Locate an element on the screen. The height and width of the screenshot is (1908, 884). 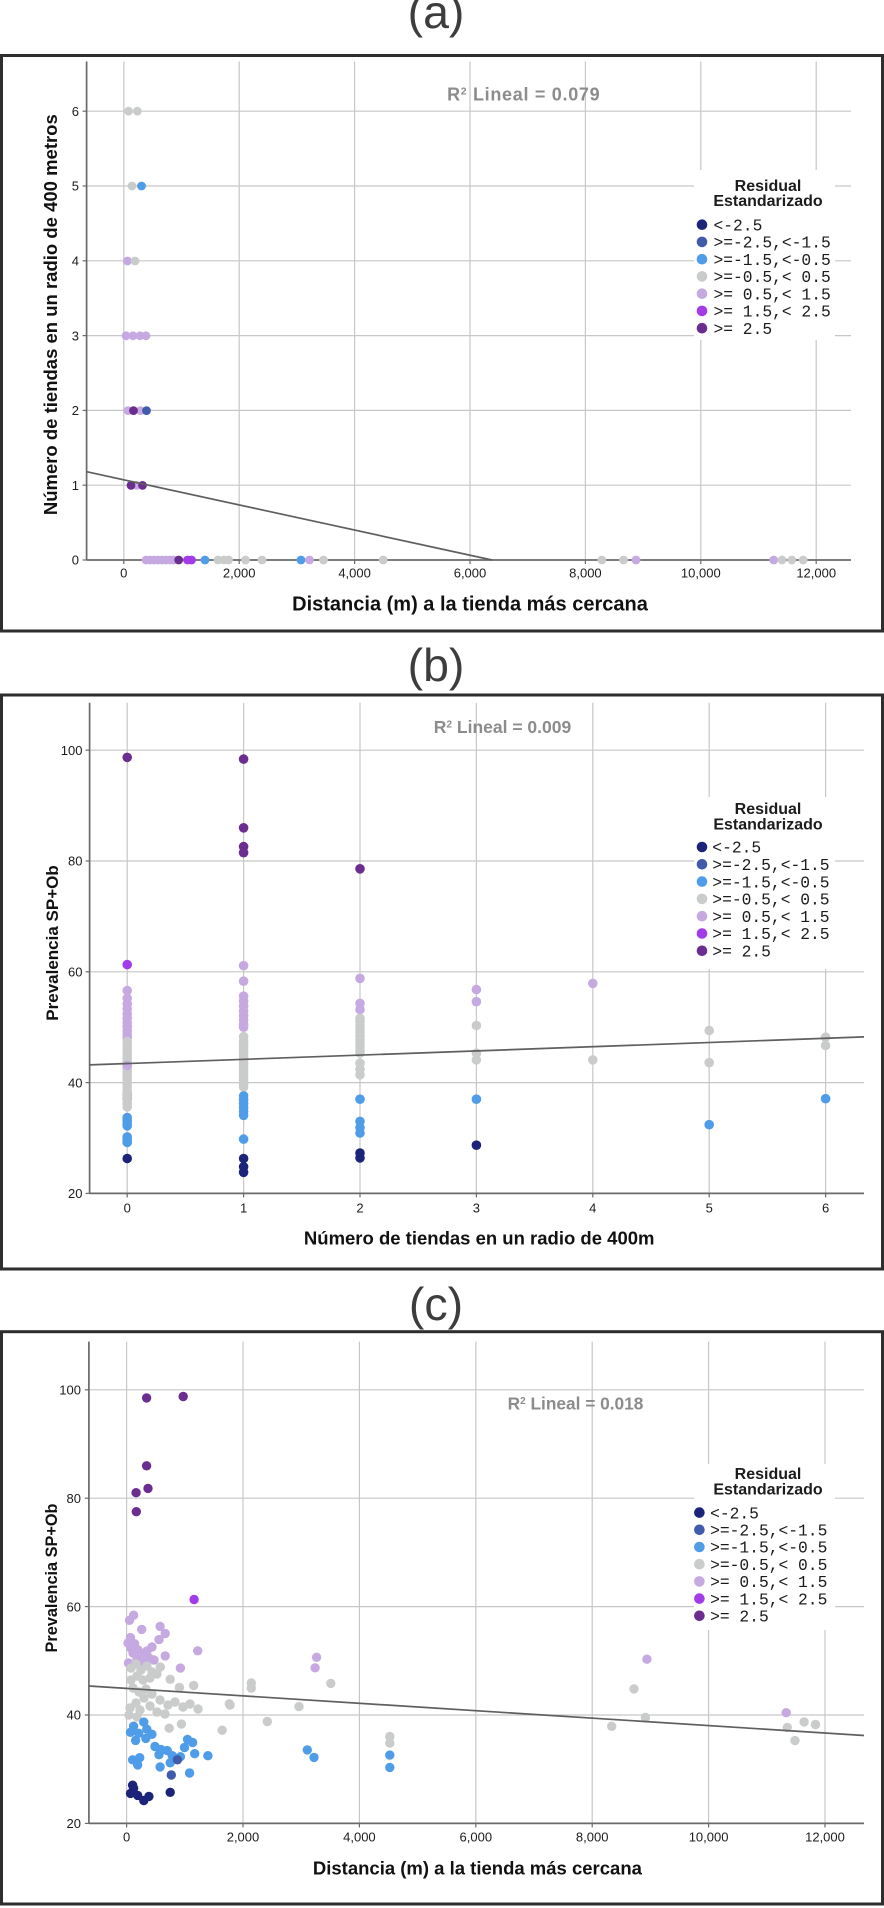
svg-text: R2 Lineal = 0.079 is located at coordinates (523, 94).